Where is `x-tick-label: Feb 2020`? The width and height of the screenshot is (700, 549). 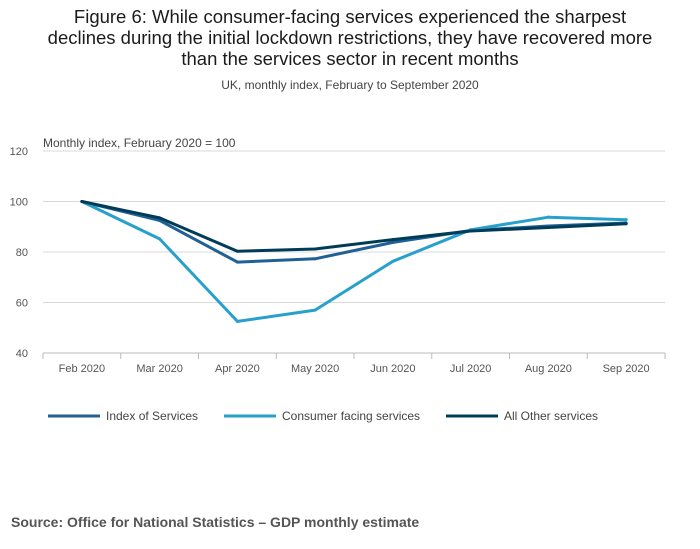 x-tick-label: Feb 2020 is located at coordinates (82, 369).